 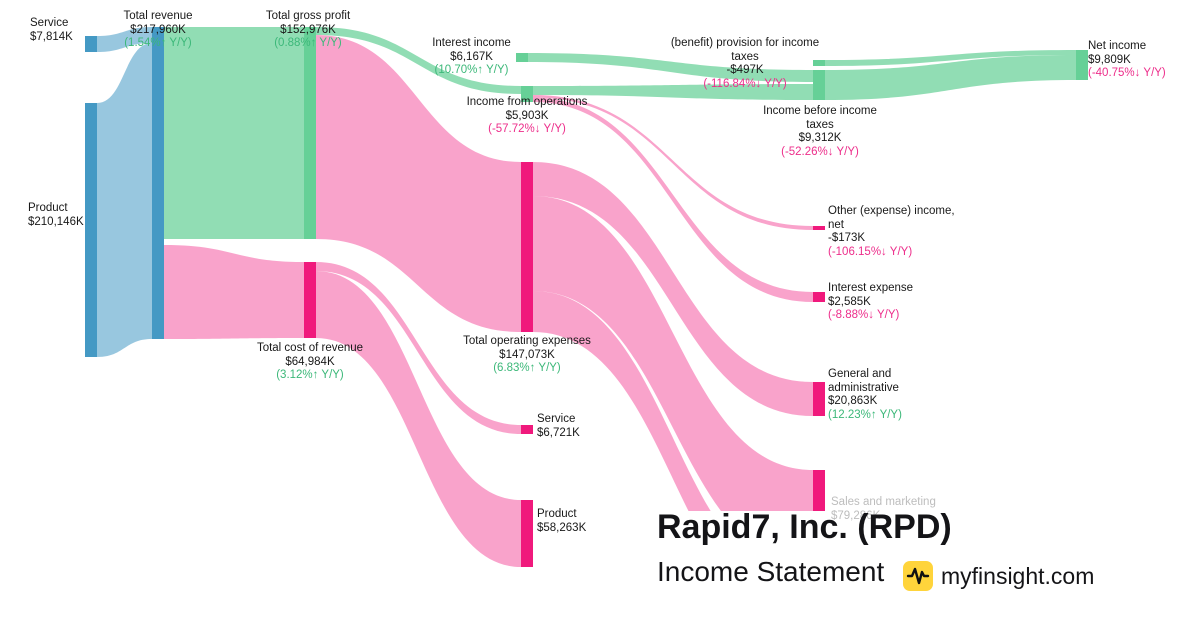 What do you see at coordinates (1082, 65) in the screenshot?
I see `node-bar-net-income` at bounding box center [1082, 65].